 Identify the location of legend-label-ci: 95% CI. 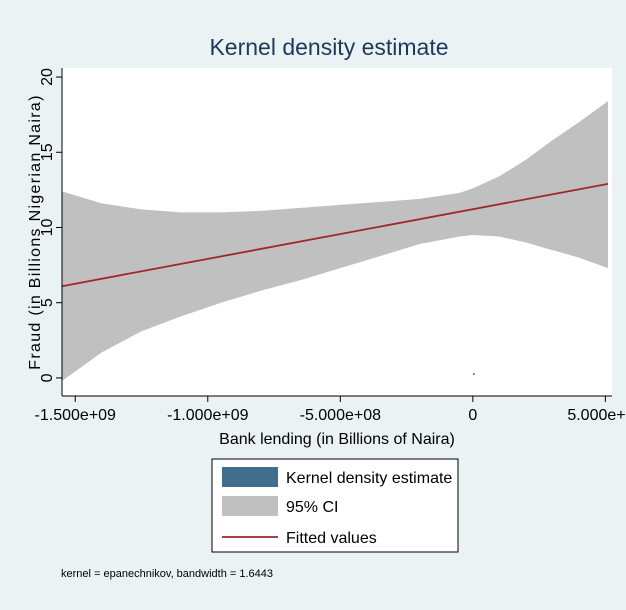
(312, 507).